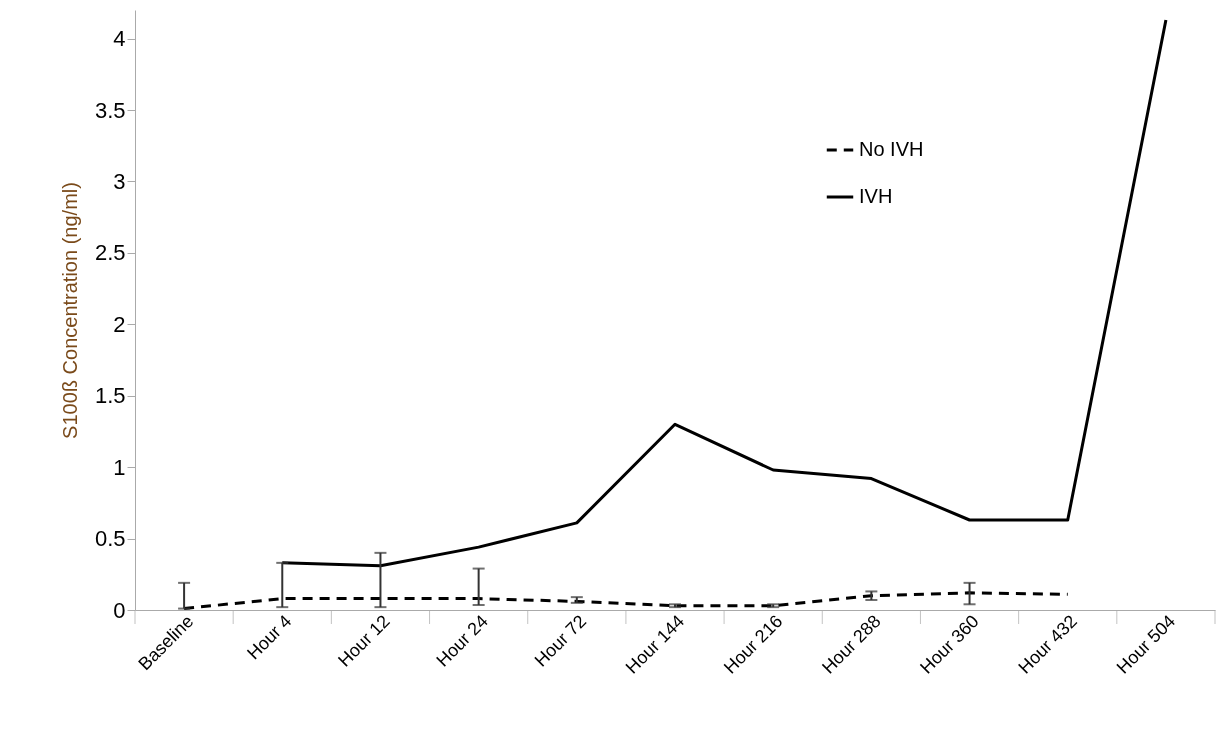  What do you see at coordinates (119, 181) in the screenshot?
I see `y-tick-label: 3` at bounding box center [119, 181].